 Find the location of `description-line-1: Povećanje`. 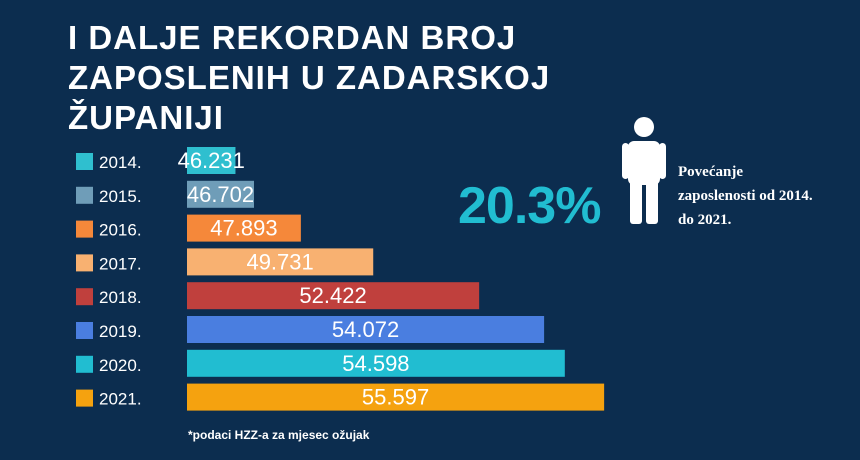

description-line-1: Povećanje is located at coordinates (710, 172).